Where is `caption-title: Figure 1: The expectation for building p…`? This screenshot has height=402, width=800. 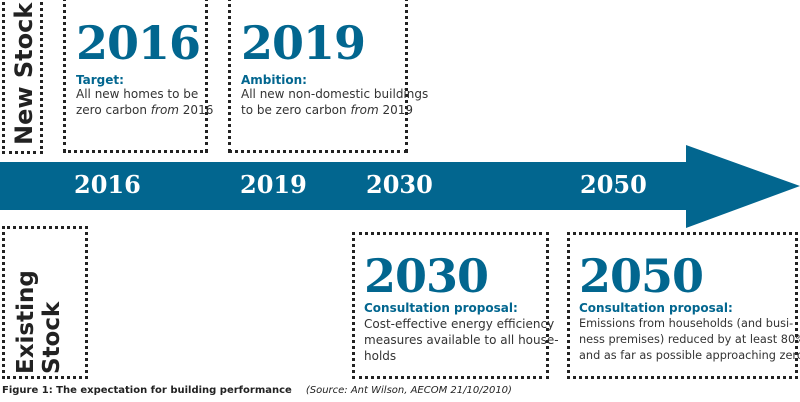
caption-title: Figure 1: The expectation for building p… is located at coordinates (147, 390).